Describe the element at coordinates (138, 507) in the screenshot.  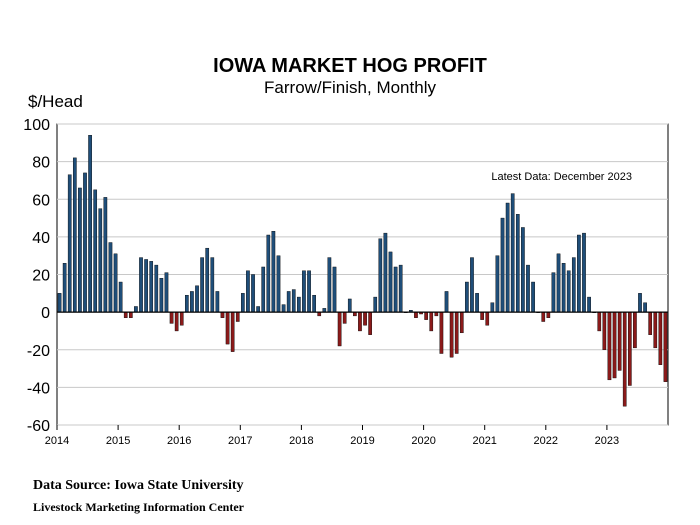
I see `data-source-center-line: Livestock Marketing Information Center` at that location.